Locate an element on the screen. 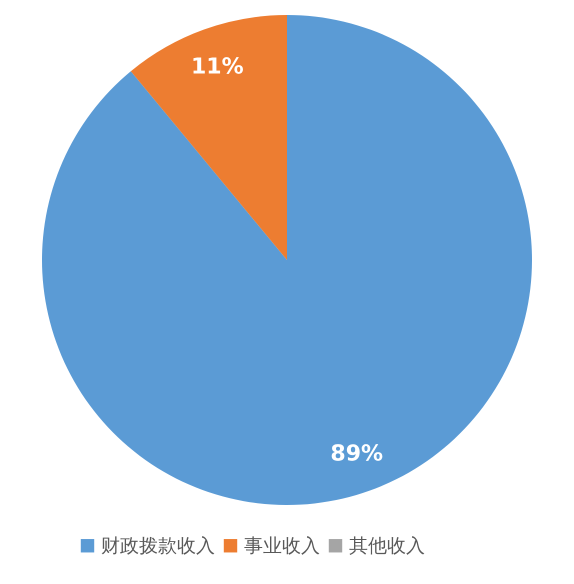 This screenshot has width=574, height=584. legend-label: 财政拨款收入 is located at coordinates (158, 545).